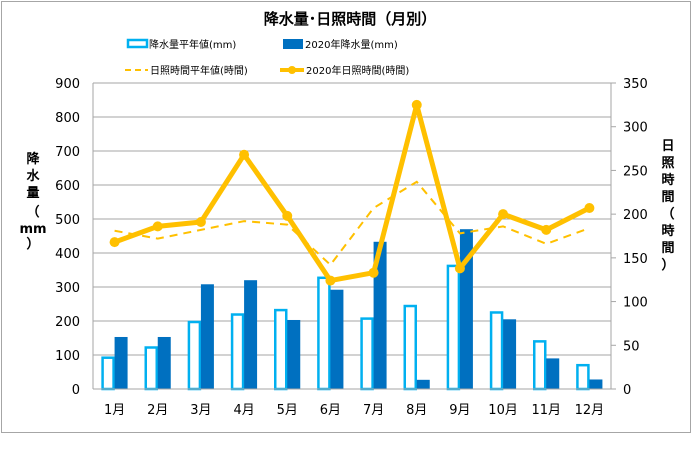 This screenshot has height=462, width=700. I want to click on y-tick-label: 500, so click(67, 220).